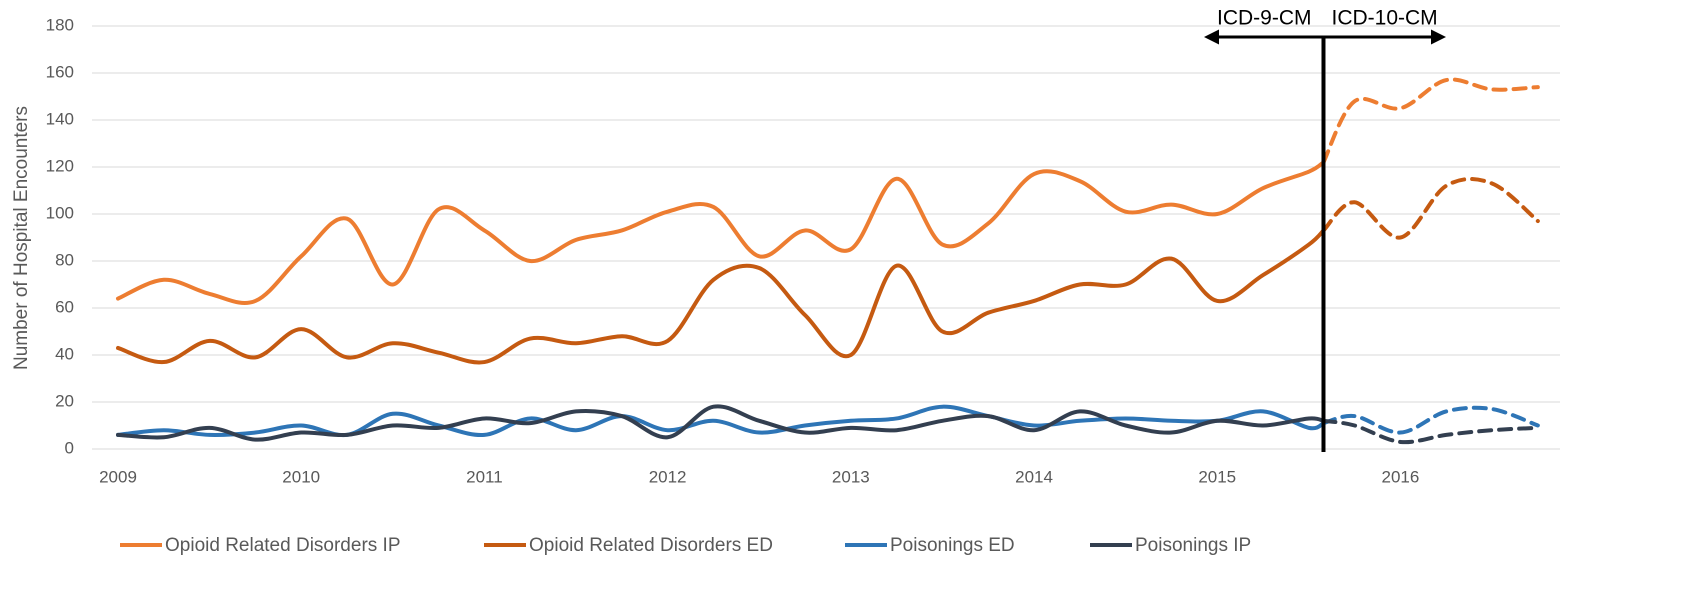 The width and height of the screenshot is (1707, 611). I want to click on y-tick-label: 40, so click(64, 353).